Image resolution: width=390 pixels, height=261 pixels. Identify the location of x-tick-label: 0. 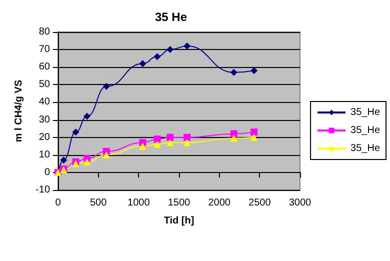
(58, 203).